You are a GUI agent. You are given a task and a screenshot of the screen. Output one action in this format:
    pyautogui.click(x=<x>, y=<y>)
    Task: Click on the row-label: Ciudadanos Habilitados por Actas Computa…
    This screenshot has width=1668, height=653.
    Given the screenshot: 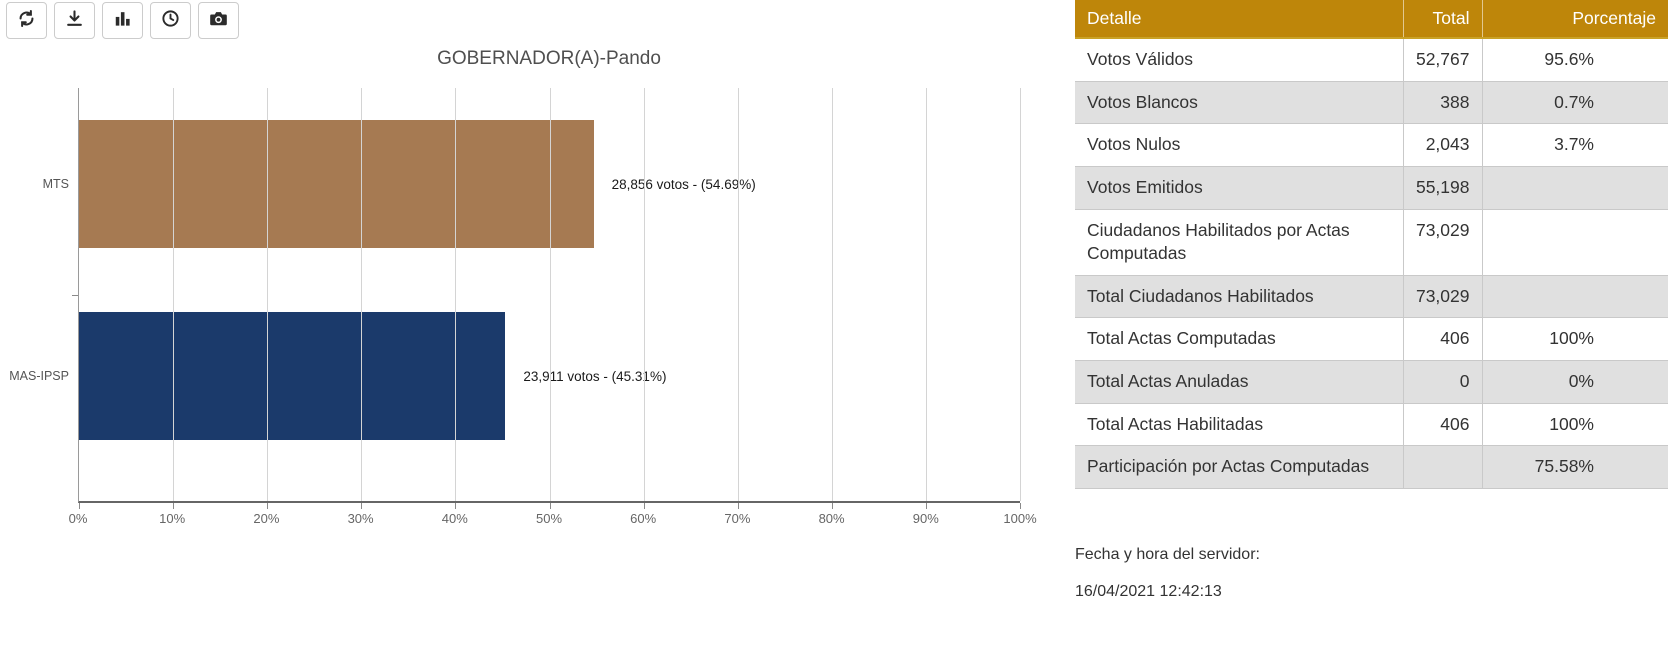 What is the action you would take?
    pyautogui.click(x=1239, y=242)
    